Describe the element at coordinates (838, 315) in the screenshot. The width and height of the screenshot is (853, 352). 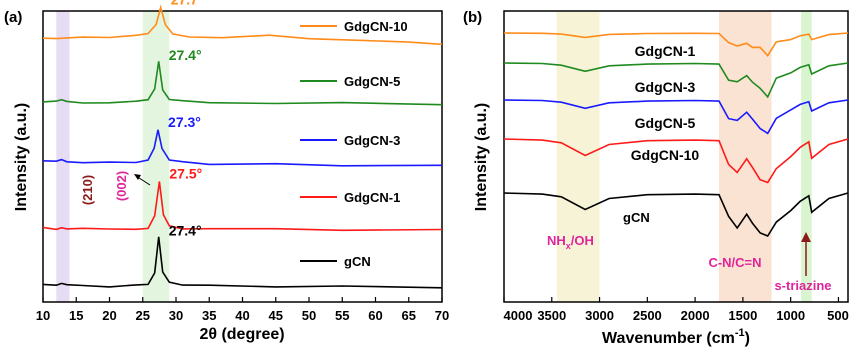
I see `panel-b-tick-label-500: 500` at that location.